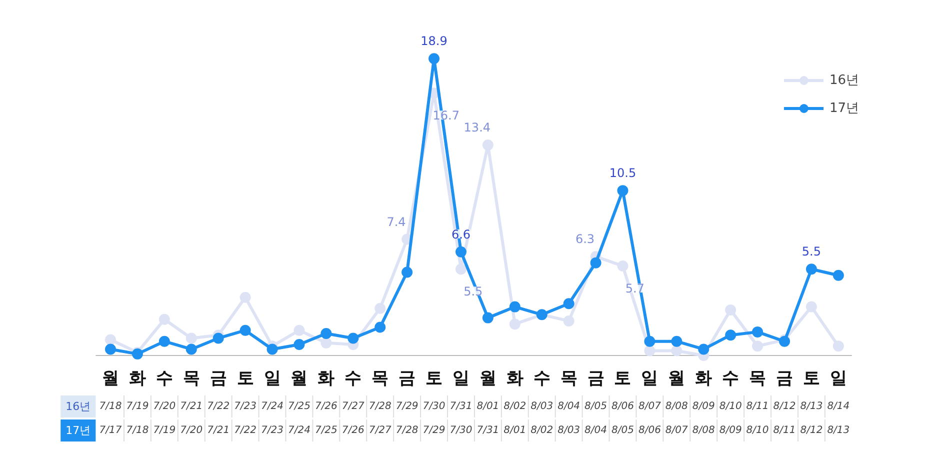  Describe the element at coordinates (110, 430) in the screenshot. I see `text: 7/17` at that location.